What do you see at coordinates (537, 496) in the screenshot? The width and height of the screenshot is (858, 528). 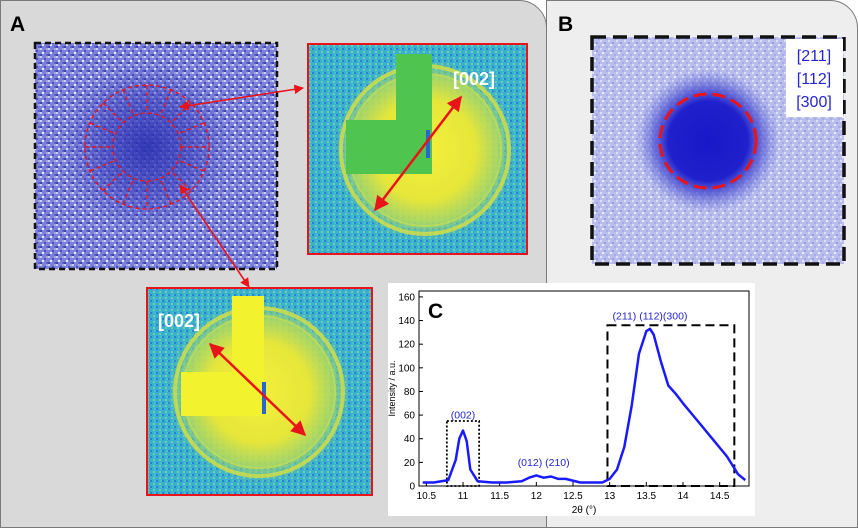 I see `x-tick-label: 12` at bounding box center [537, 496].